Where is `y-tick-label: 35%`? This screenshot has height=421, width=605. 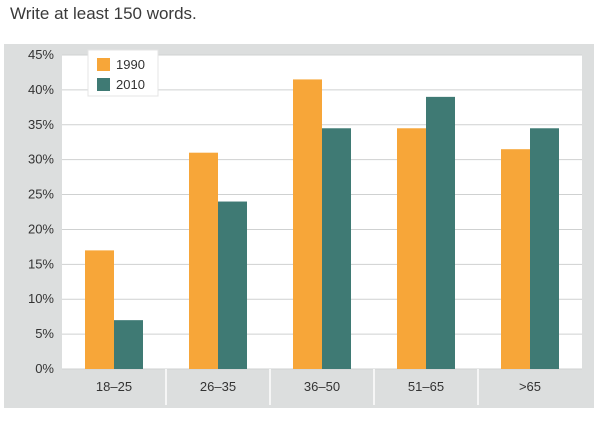 y-tick-label: 35% is located at coordinates (41, 124).